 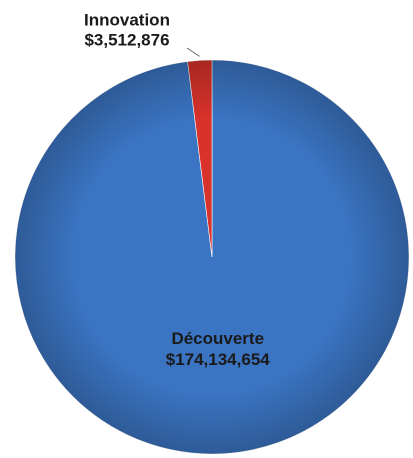 What do you see at coordinates (218, 359) in the screenshot?
I see `slice-label-value: $174,134,654` at bounding box center [218, 359].